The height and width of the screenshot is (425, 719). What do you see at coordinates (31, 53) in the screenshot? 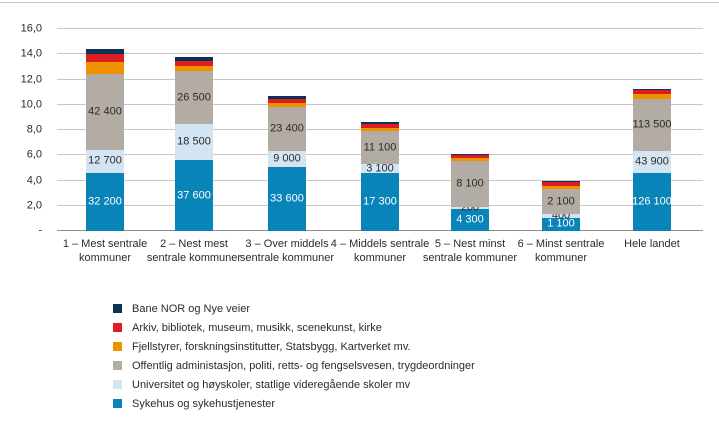
I see `y-tick-label: 14,0` at bounding box center [31, 53].